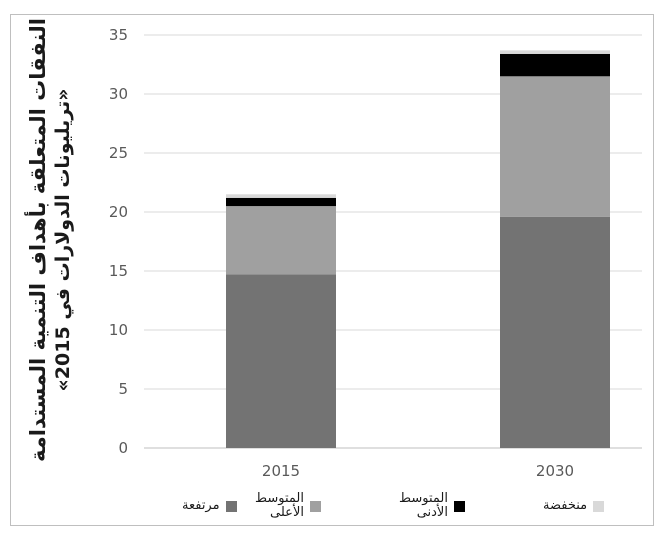 Image resolution: width=662 pixels, height=535 pixels. I want to click on legend-item-high: مرتفعة, so click(209, 506).